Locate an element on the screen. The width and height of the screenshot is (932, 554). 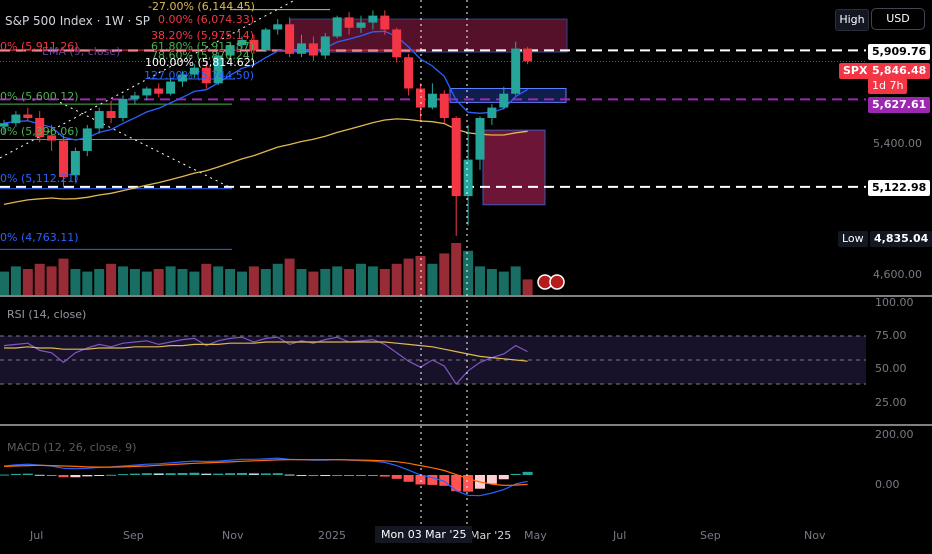
rsi-legend: RSI (14, close) is located at coordinates (47, 314).